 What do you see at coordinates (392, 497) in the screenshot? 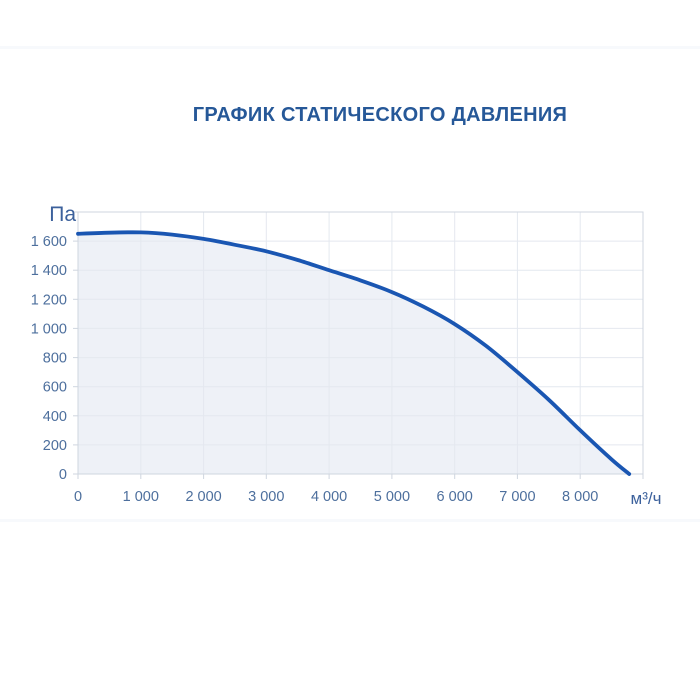
I see `x-tick-label: 5 000` at bounding box center [392, 497].